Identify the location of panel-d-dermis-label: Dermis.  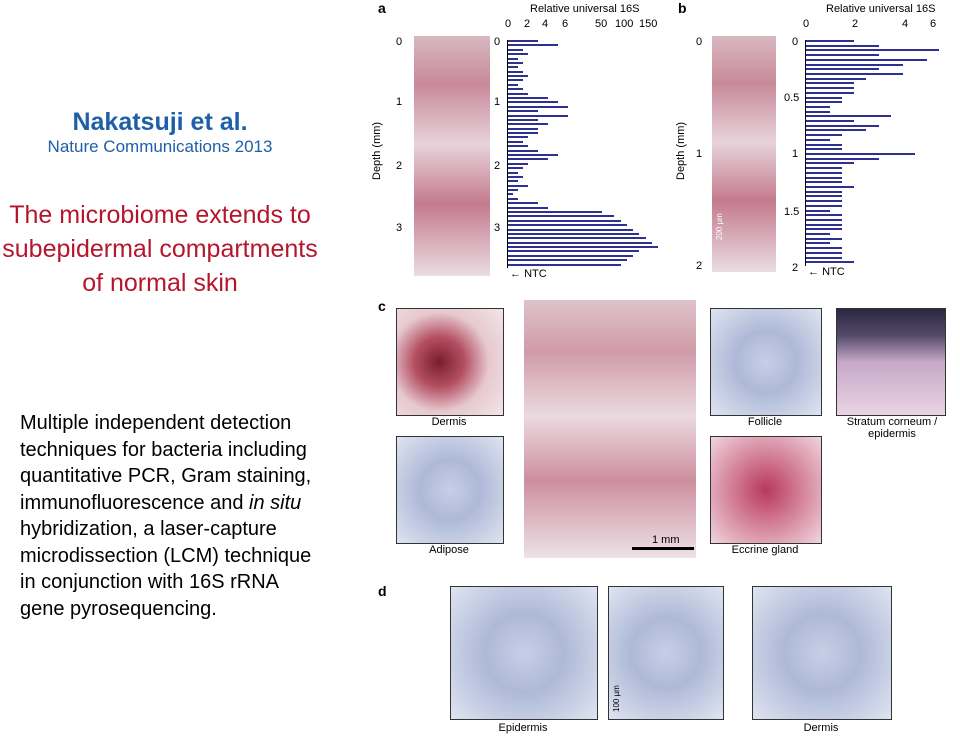
(821, 728).